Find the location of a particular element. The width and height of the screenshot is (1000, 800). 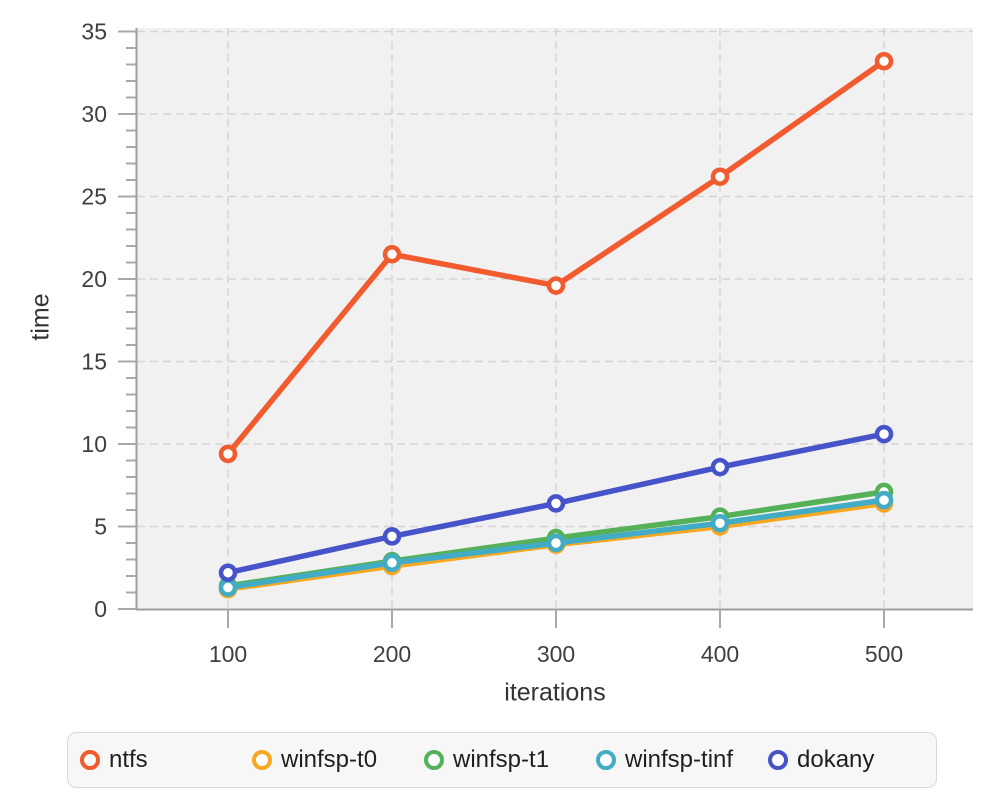

y-tick-label: 20 is located at coordinates (94, 279).